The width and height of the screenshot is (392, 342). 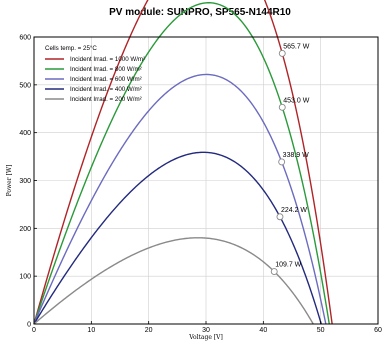 I want to click on y-tick-label: 0, so click(x=29, y=325).